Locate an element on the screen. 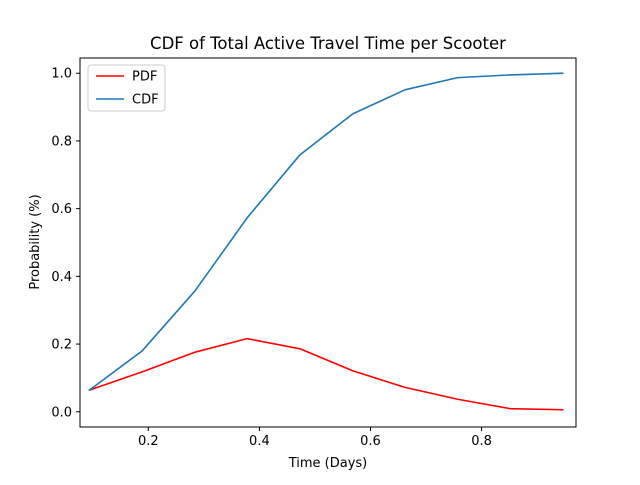 The height and width of the screenshot is (485, 640). x-tick-label: 0.2 is located at coordinates (148, 441).